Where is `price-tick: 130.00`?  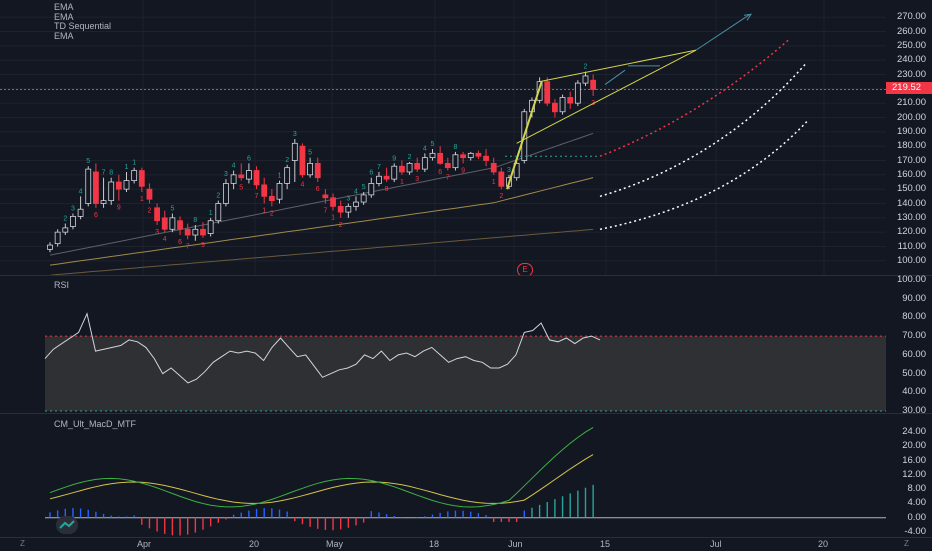
price-tick: 130.00 is located at coordinates (911, 217).